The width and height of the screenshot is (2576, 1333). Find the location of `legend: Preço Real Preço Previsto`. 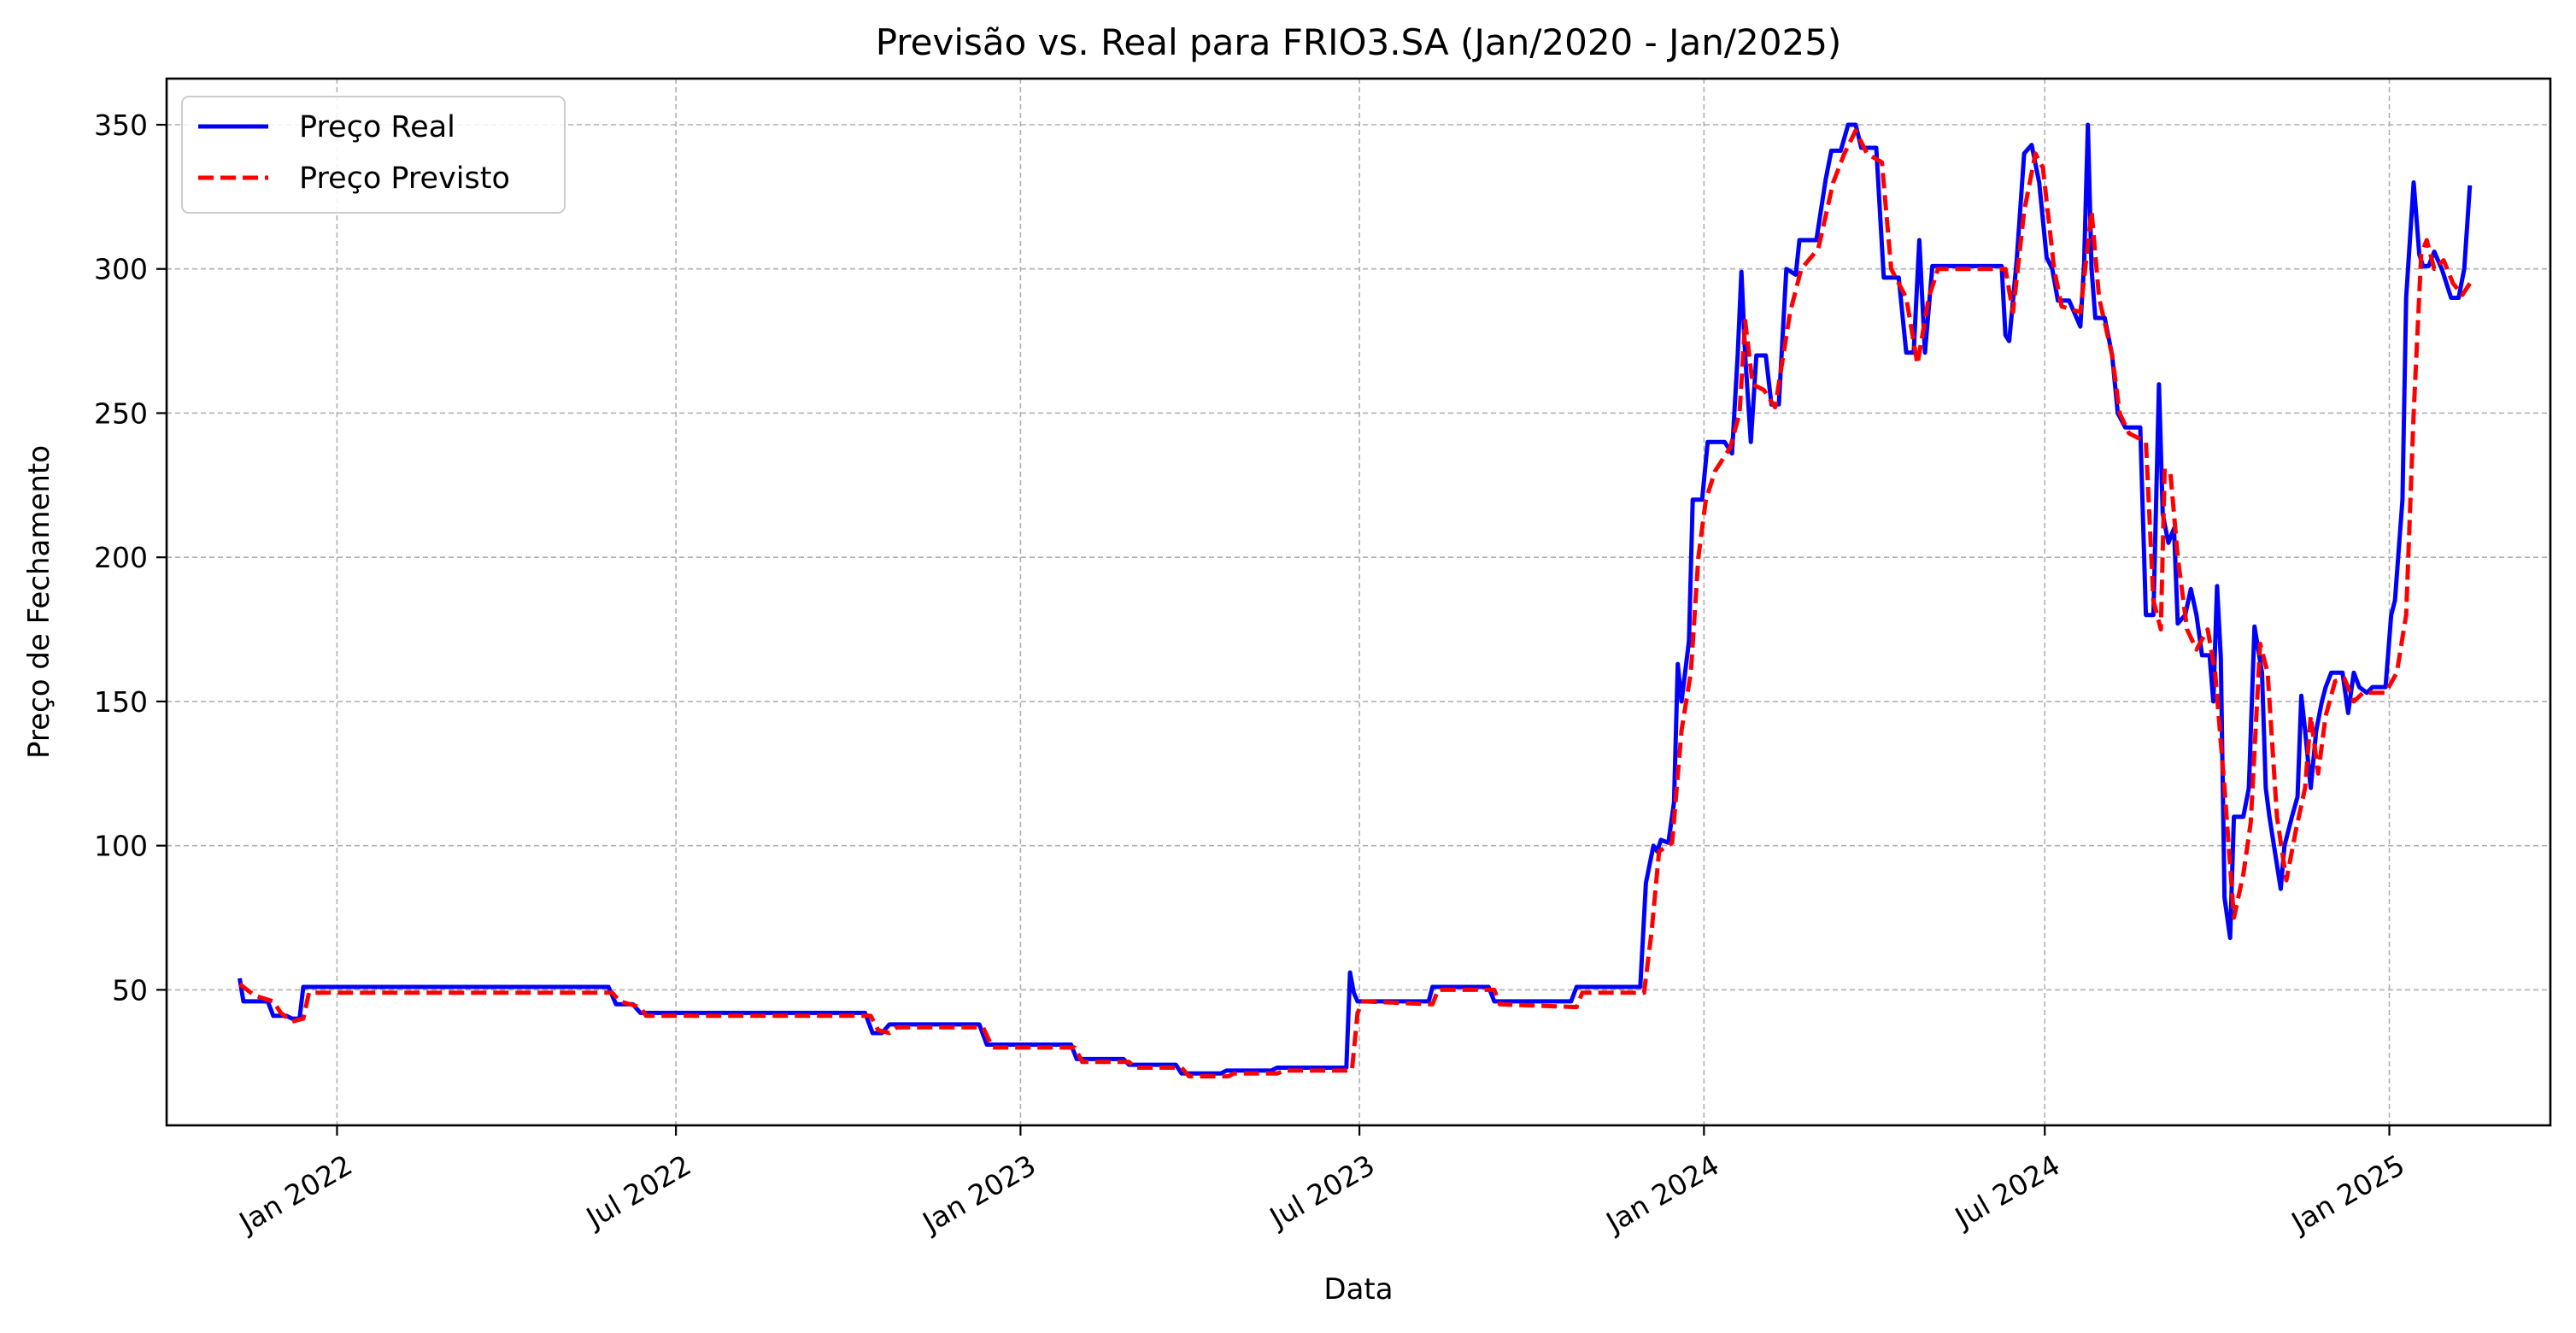

legend: Preço Real Preço Previsto is located at coordinates (373, 155).